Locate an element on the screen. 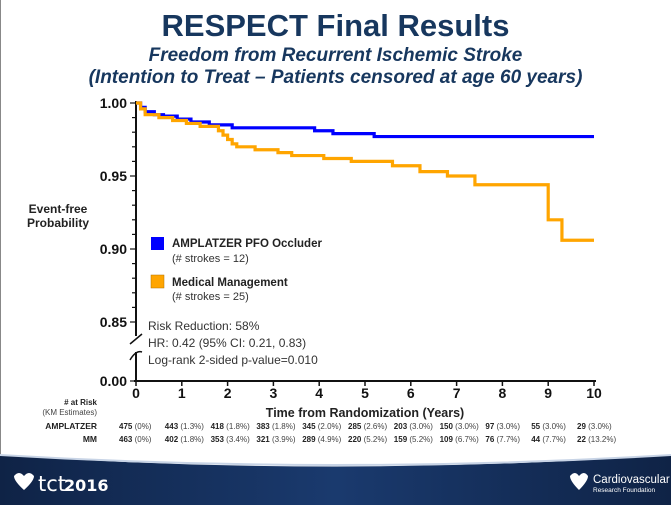  risk-cell: 345 (2.0%) is located at coordinates (321, 426).